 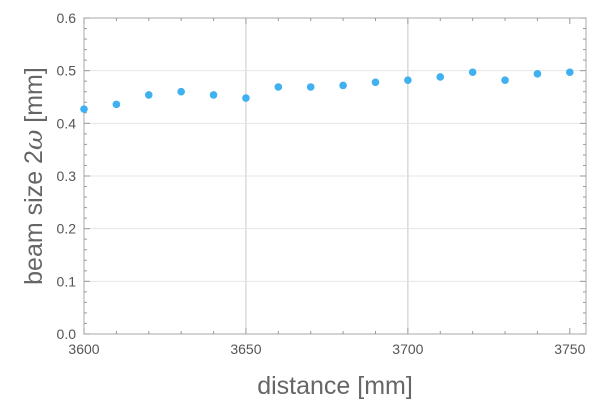 What do you see at coordinates (33, 140) in the screenshot?
I see `y-axis-title-omega: ω` at bounding box center [33, 140].